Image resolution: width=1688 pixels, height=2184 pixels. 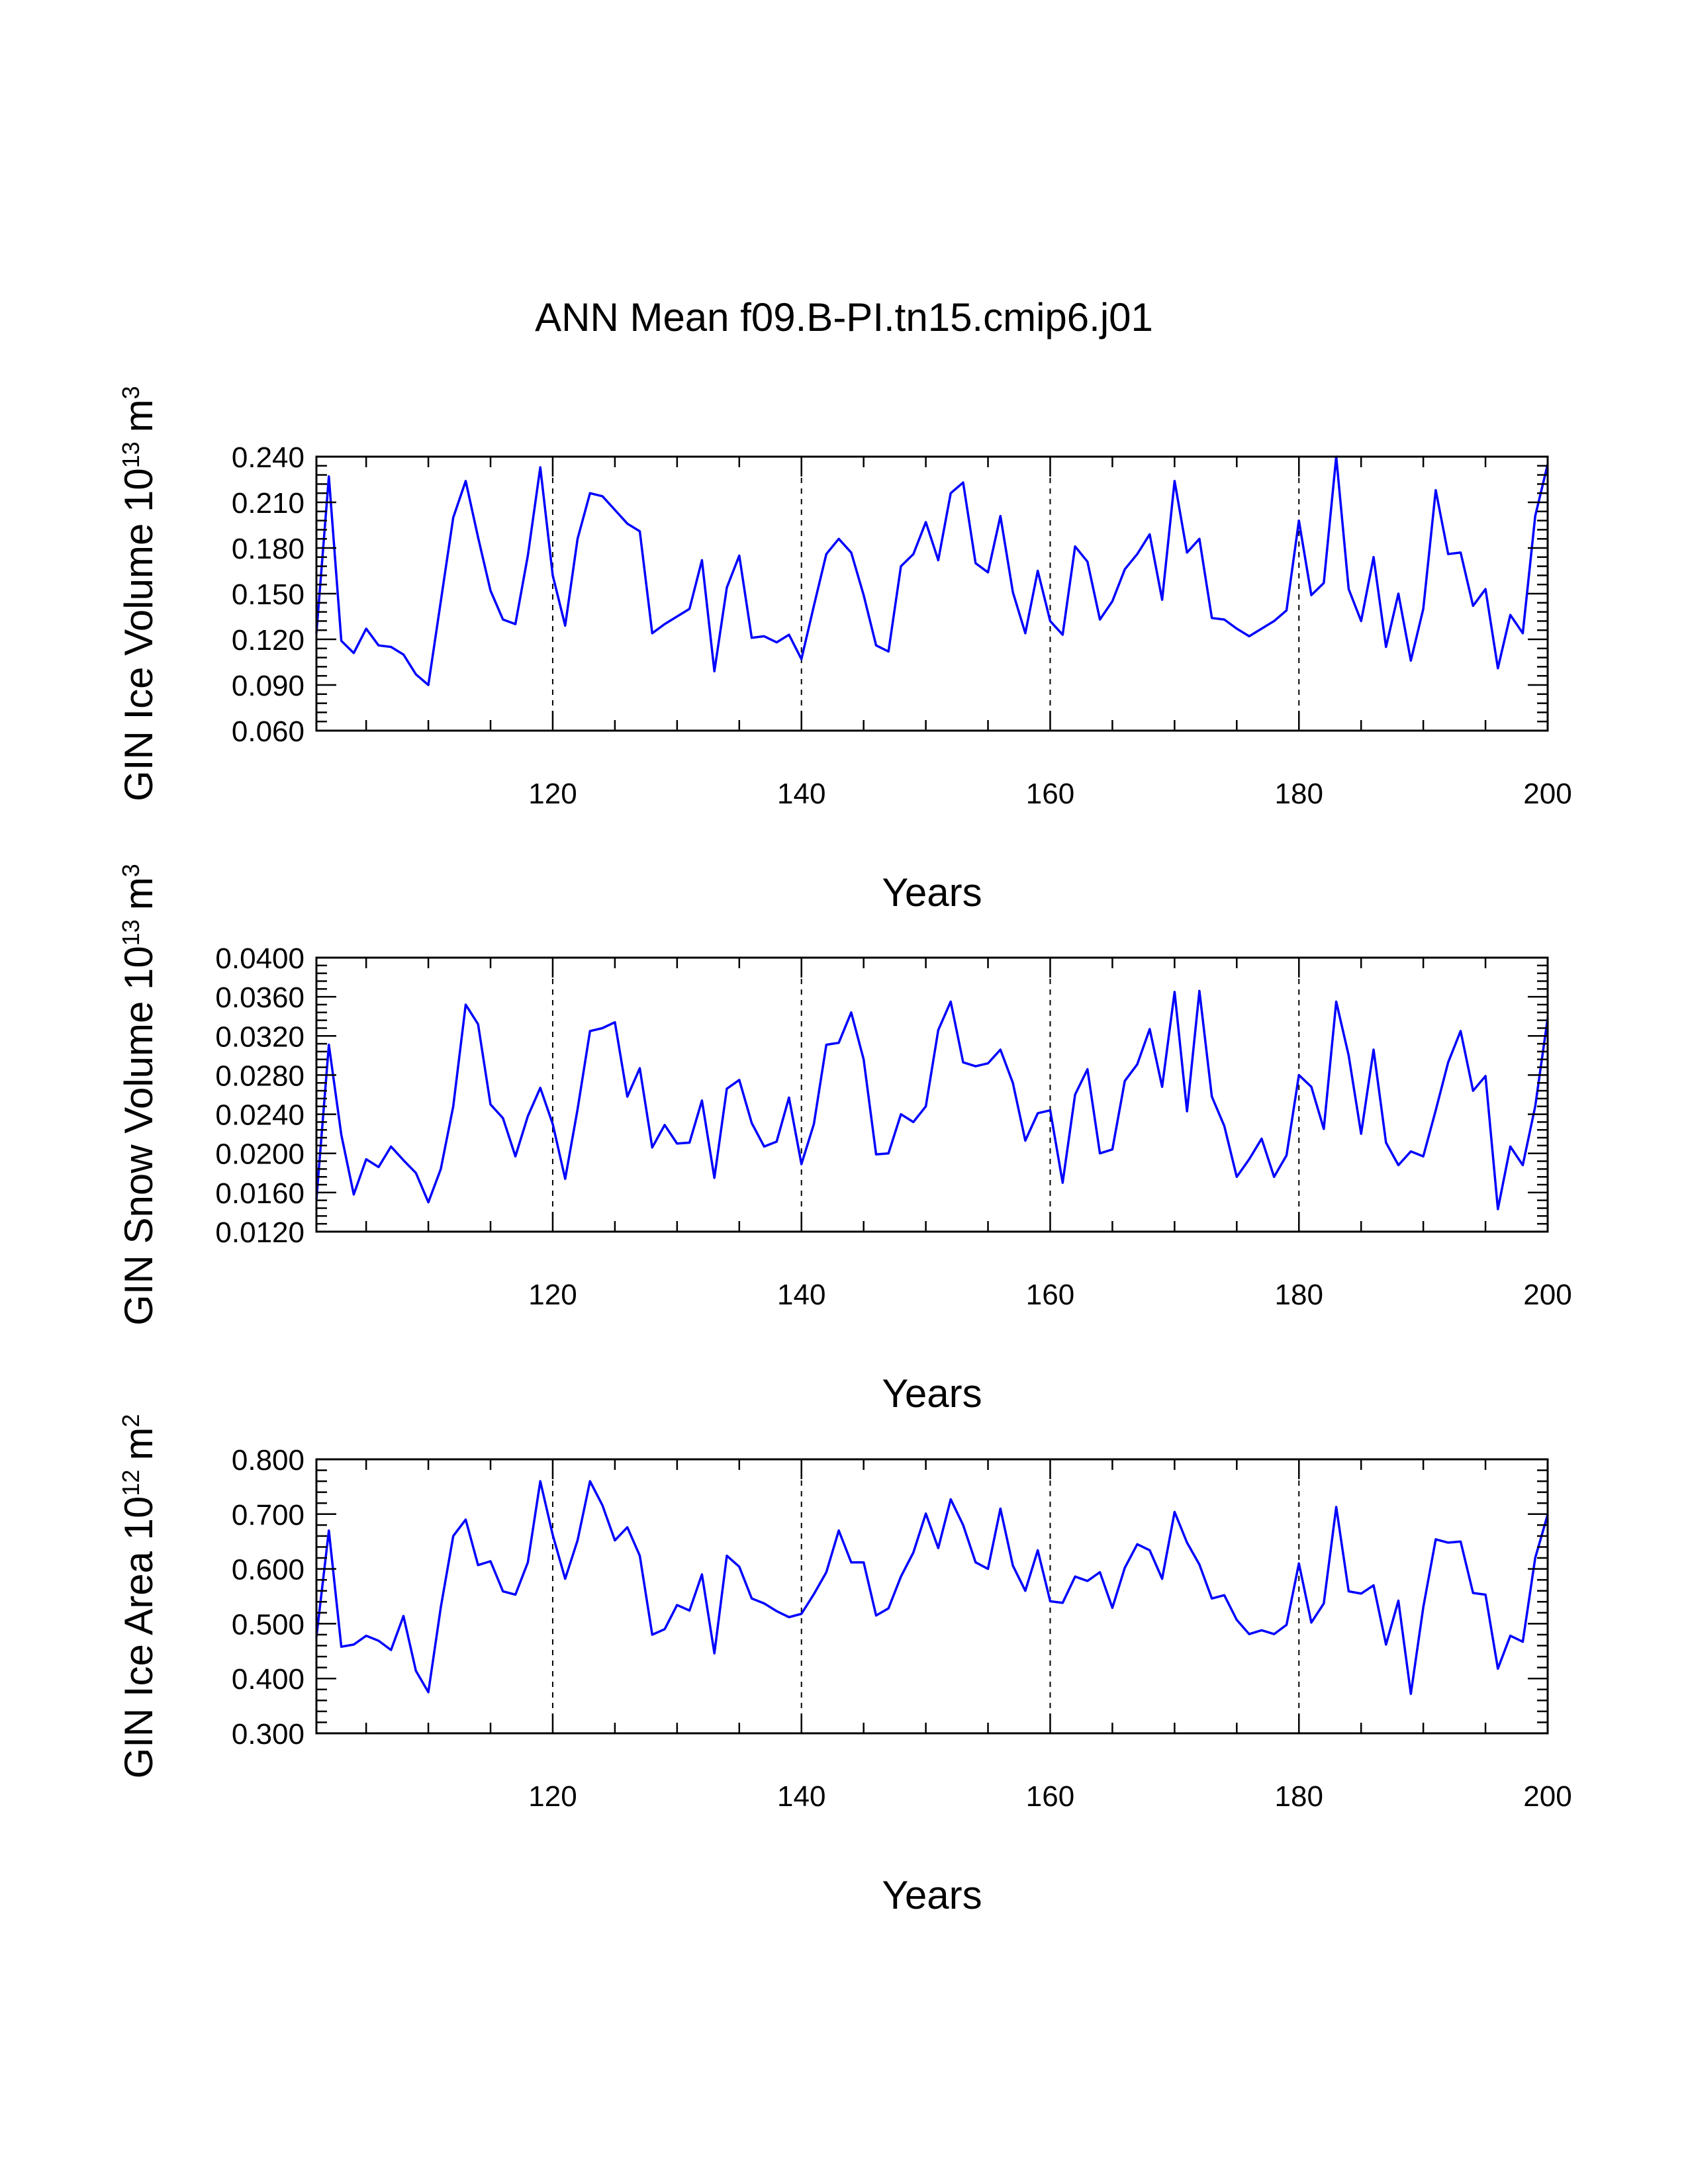 I want to click on y-tick-label: 0.180, so click(x=268, y=549).